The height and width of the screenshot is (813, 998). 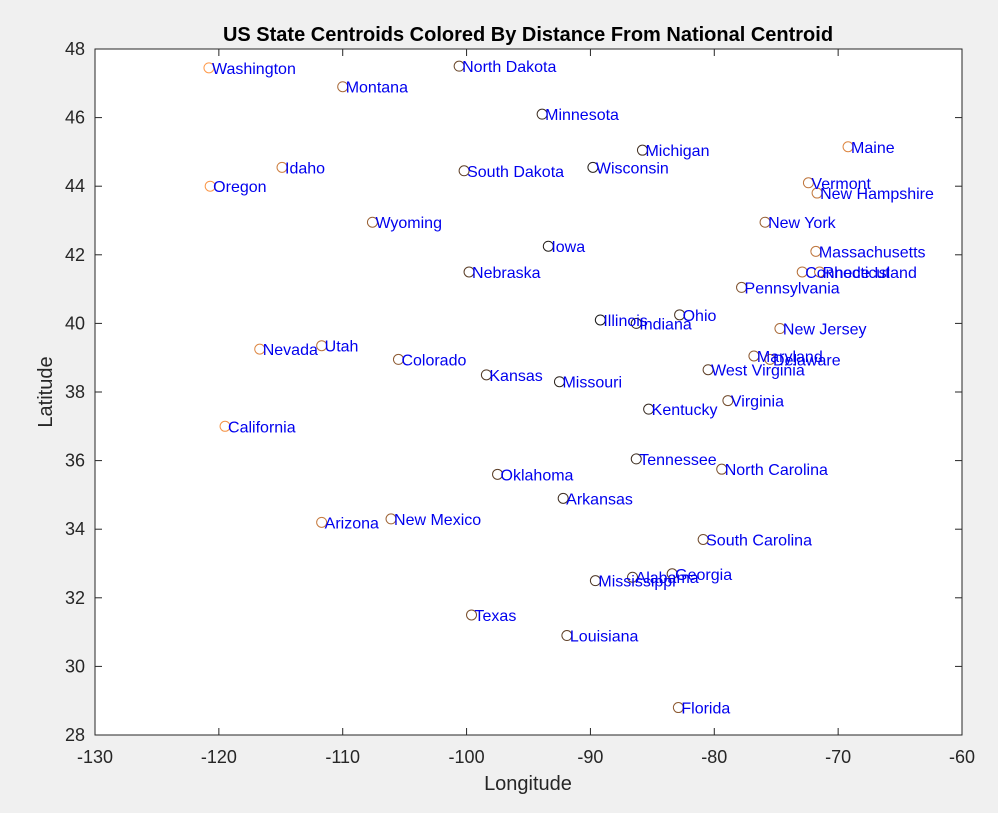 I want to click on point-label: Tennessee, so click(x=677, y=460).